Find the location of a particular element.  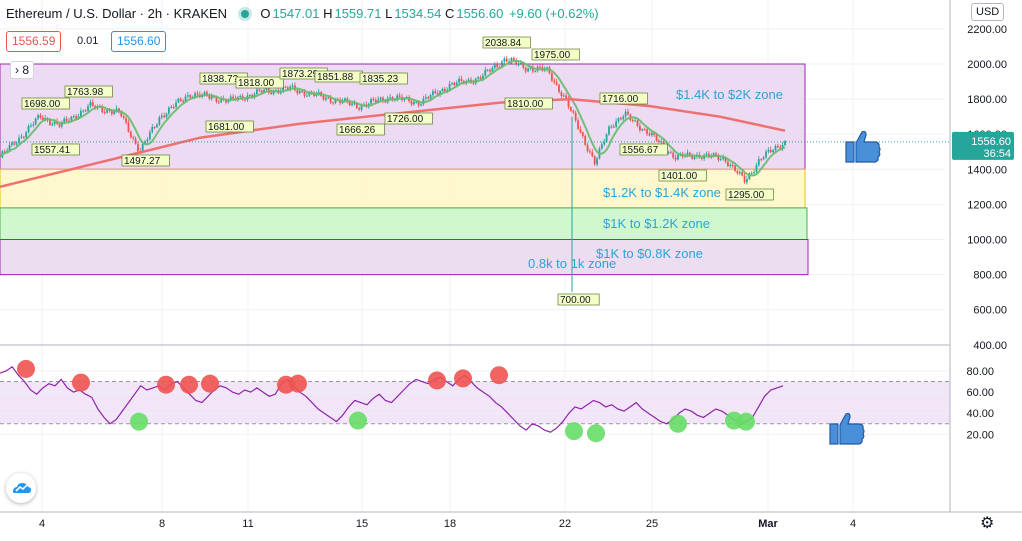

buy-button: 1556.60 is located at coordinates (139, 41).